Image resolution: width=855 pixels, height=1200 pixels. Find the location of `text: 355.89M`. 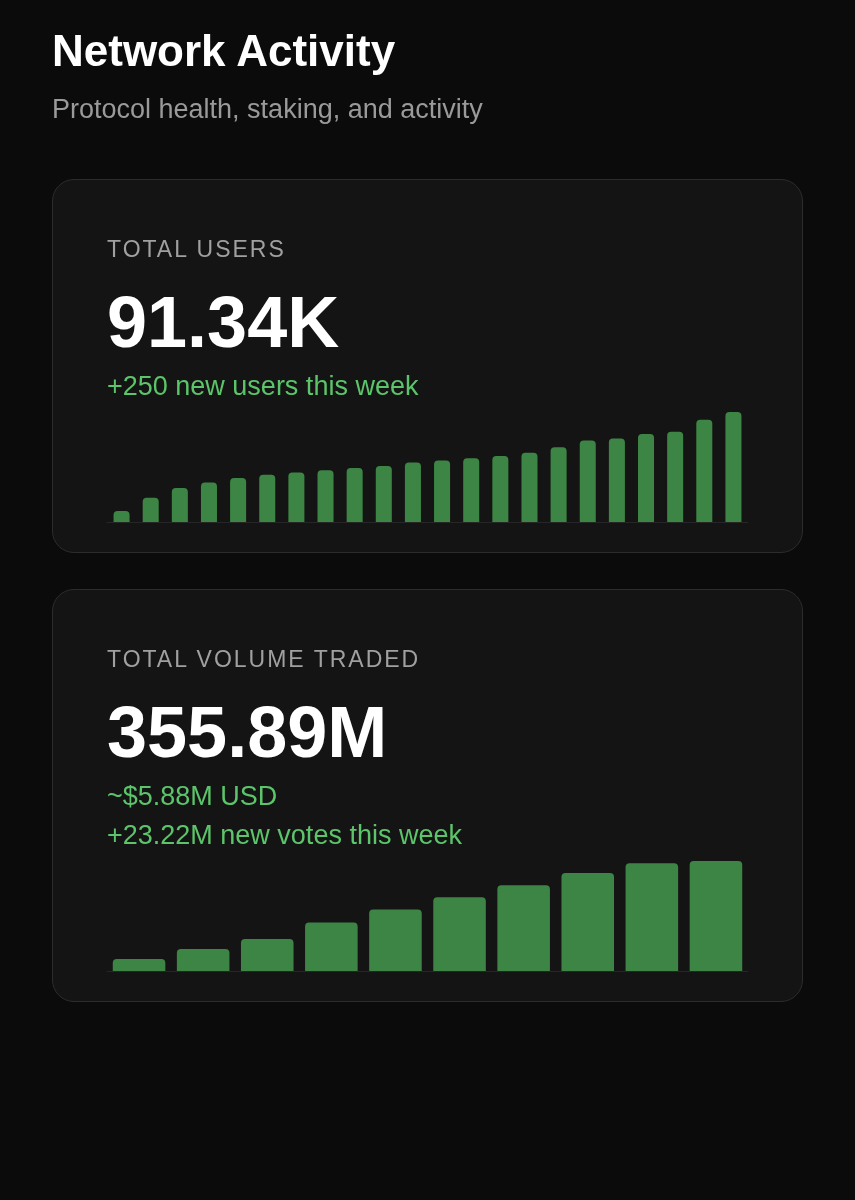

text: 355.89M is located at coordinates (248, 732).